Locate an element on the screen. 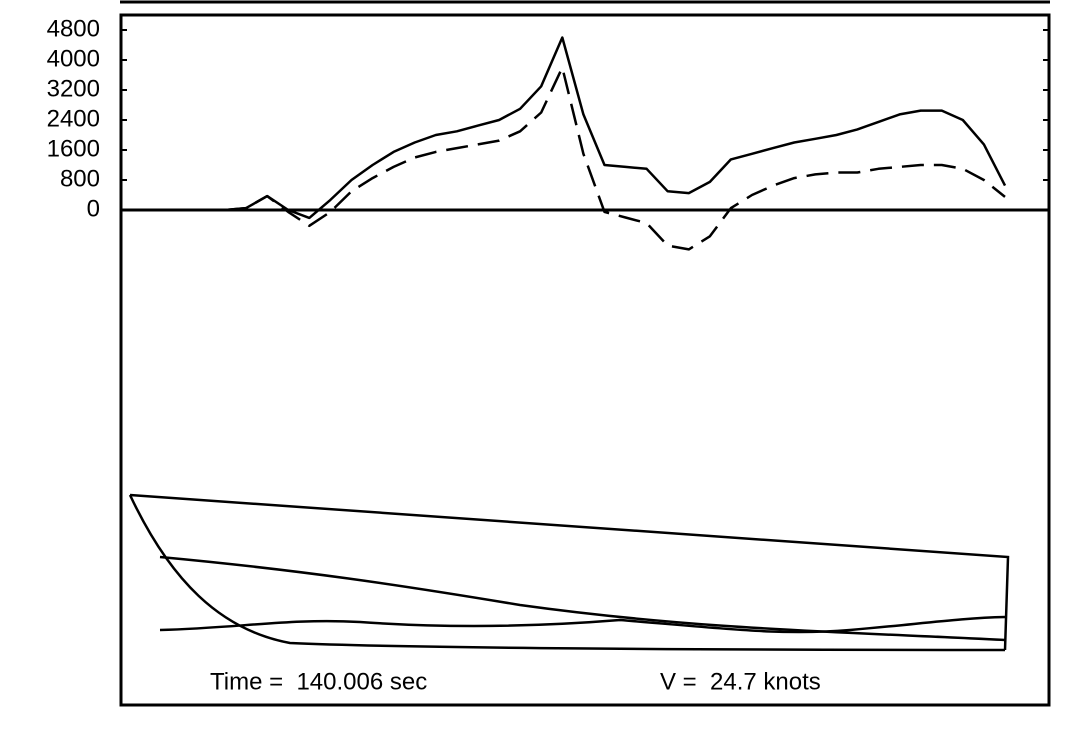 The height and width of the screenshot is (741, 1066). y-tick-label: 4800 is located at coordinates (73, 28).